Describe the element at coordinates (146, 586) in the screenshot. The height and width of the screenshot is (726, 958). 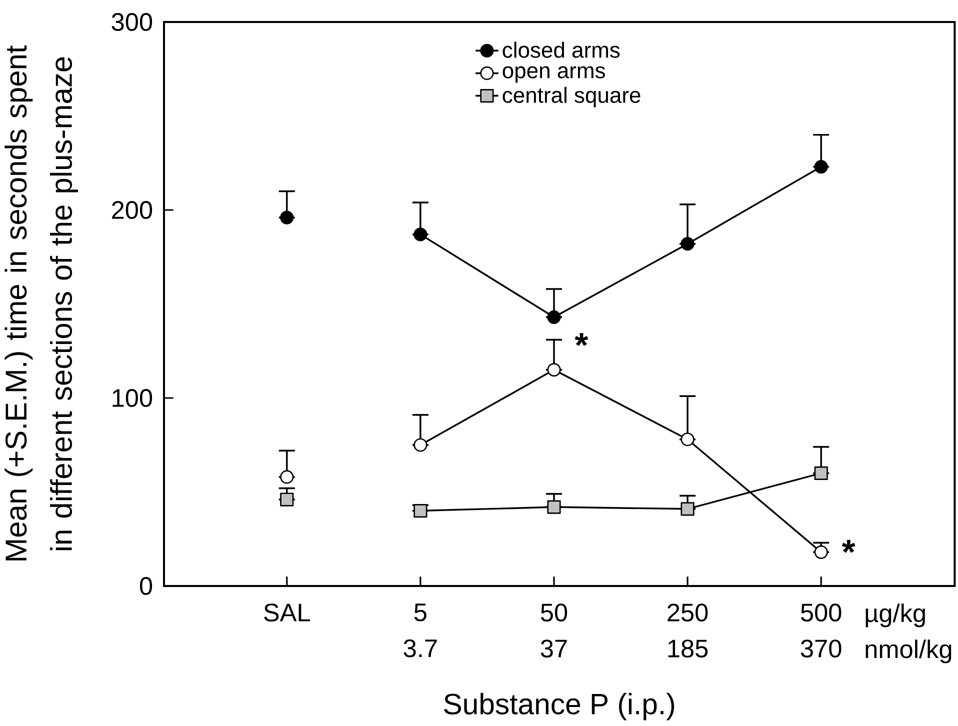
I see `y-tick-label: 0` at that location.